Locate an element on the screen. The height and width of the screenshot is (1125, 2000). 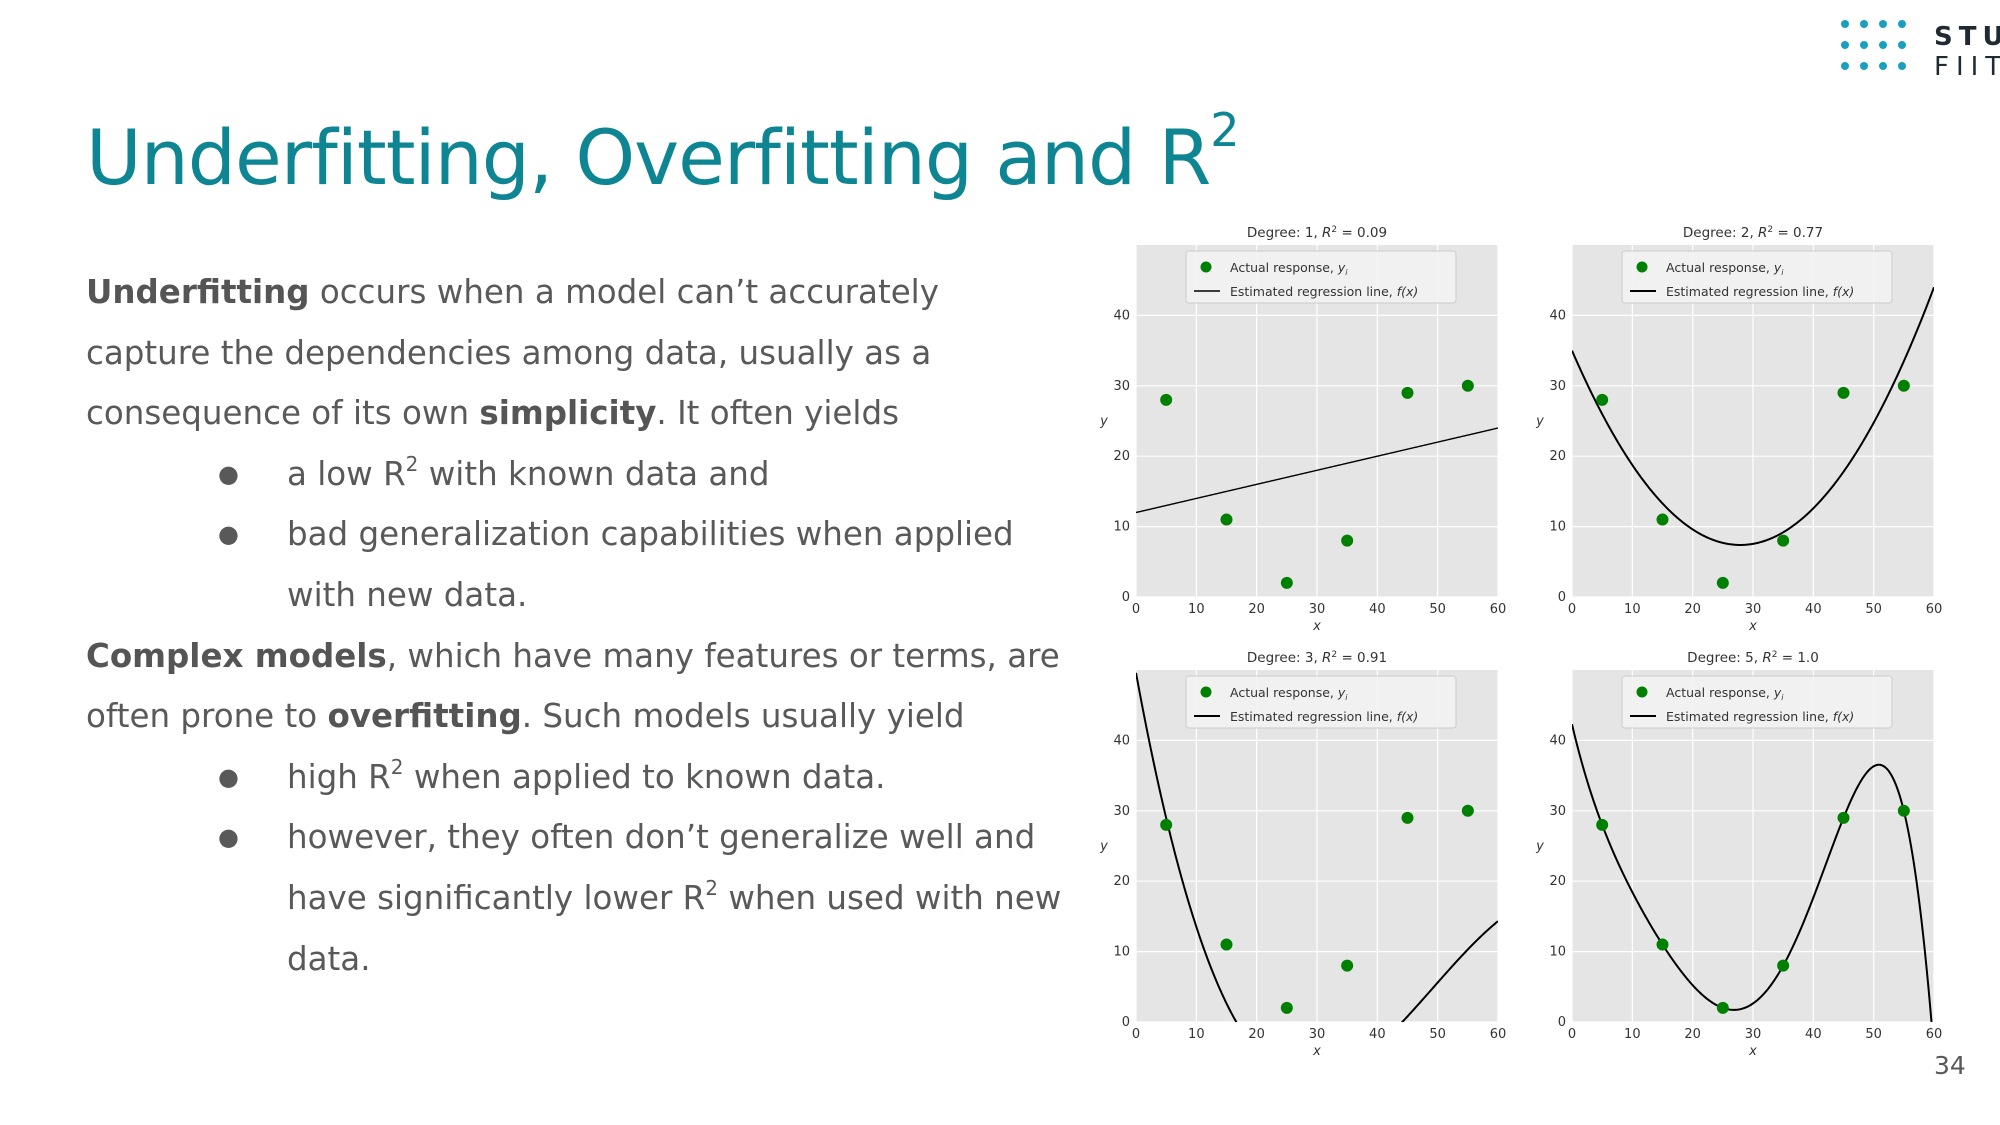
legend-label-line: Estimated regression line, f(x) is located at coordinates (1760, 291).